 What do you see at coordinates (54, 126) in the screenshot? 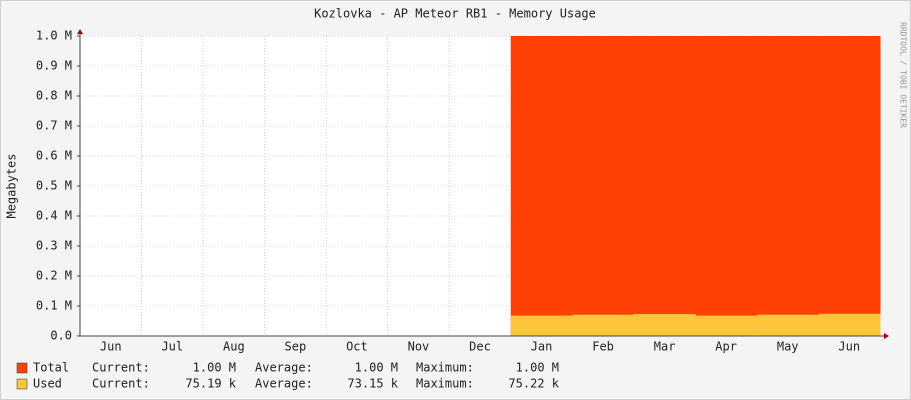
I see `y-tick-label: 0.7 M` at bounding box center [54, 126].